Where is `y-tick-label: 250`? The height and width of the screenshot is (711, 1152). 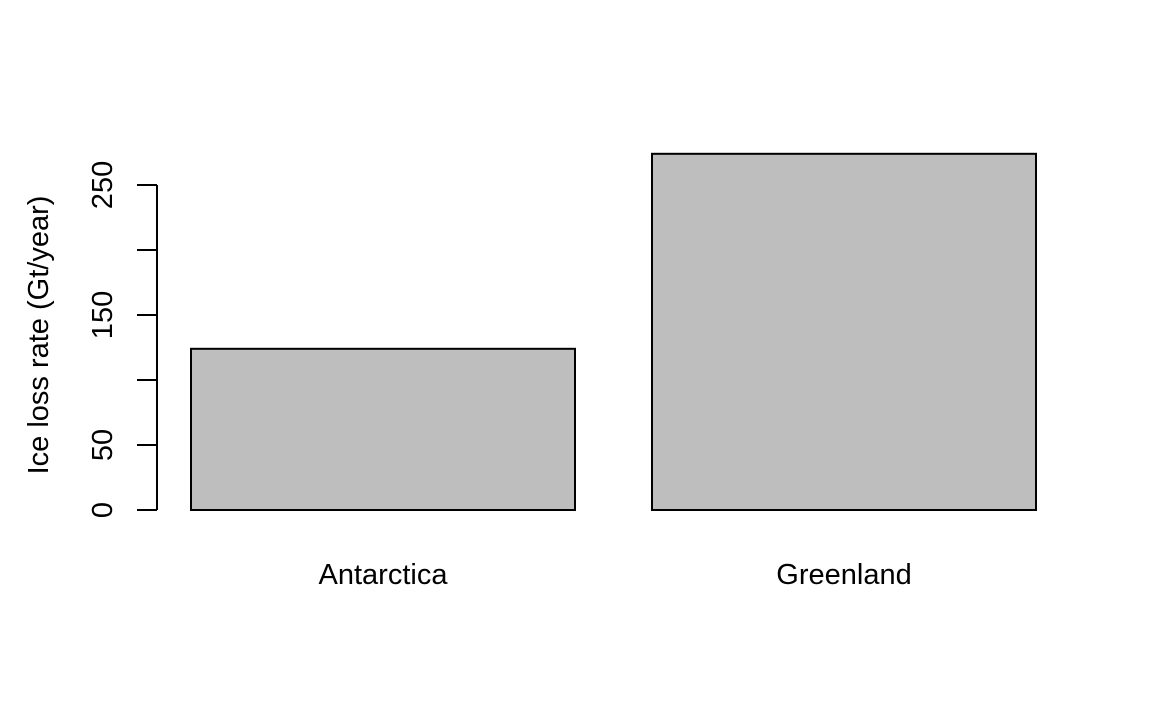 y-tick-label: 250 is located at coordinates (103, 185).